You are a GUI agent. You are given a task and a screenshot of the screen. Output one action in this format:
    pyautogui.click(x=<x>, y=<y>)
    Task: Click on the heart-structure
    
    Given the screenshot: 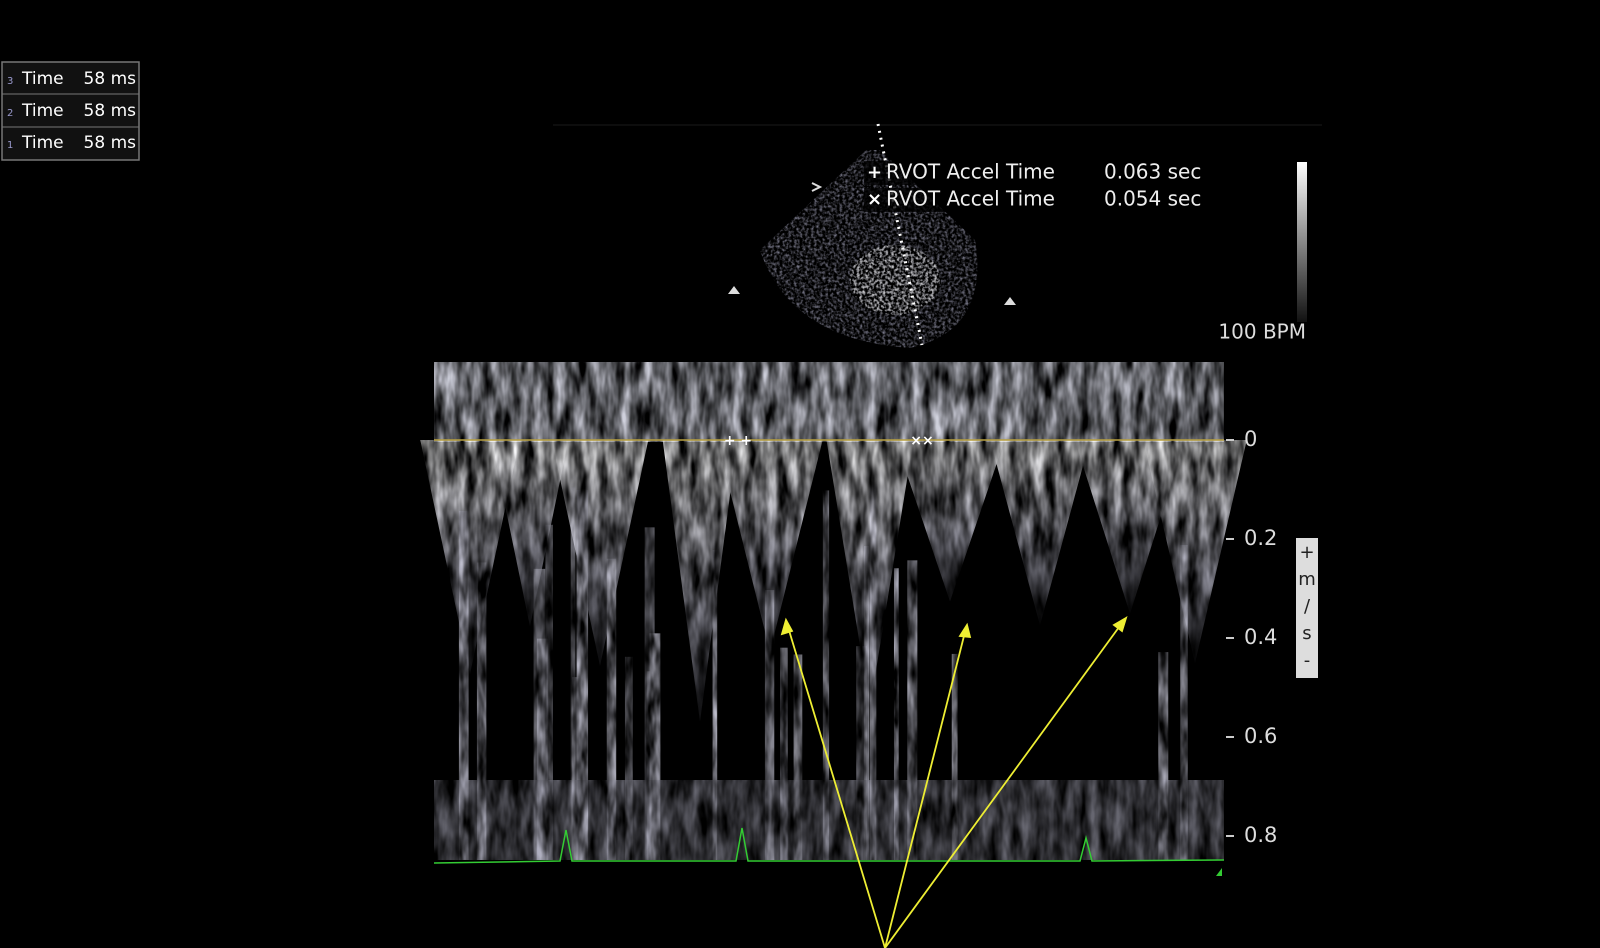 What is the action you would take?
    pyautogui.click(x=895, y=280)
    